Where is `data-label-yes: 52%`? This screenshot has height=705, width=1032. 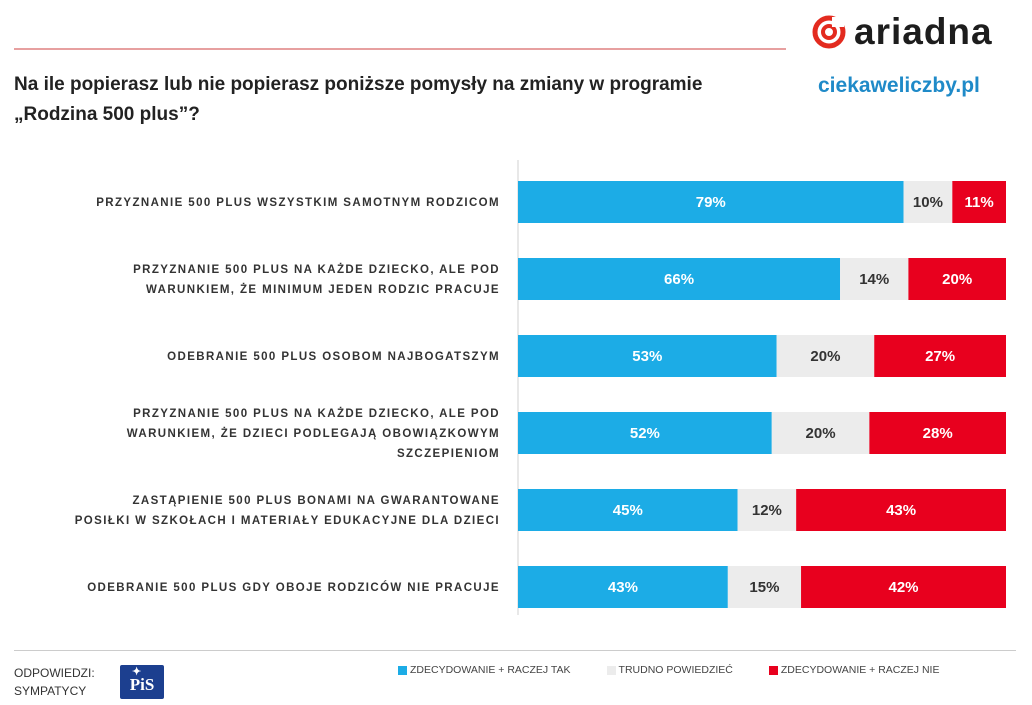 data-label-yes: 52% is located at coordinates (645, 433).